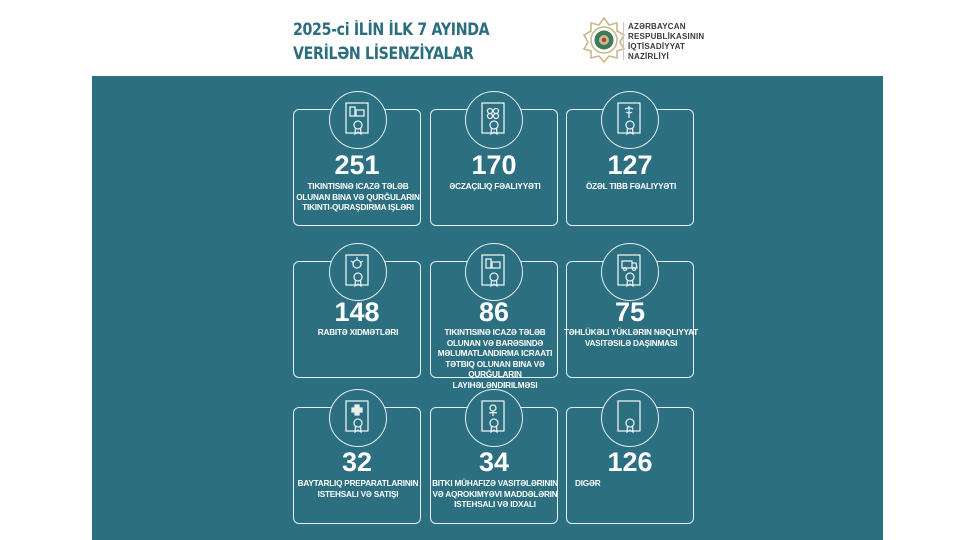 The height and width of the screenshot is (540, 975). What do you see at coordinates (630, 462) in the screenshot?
I see `card-value: 126` at bounding box center [630, 462].